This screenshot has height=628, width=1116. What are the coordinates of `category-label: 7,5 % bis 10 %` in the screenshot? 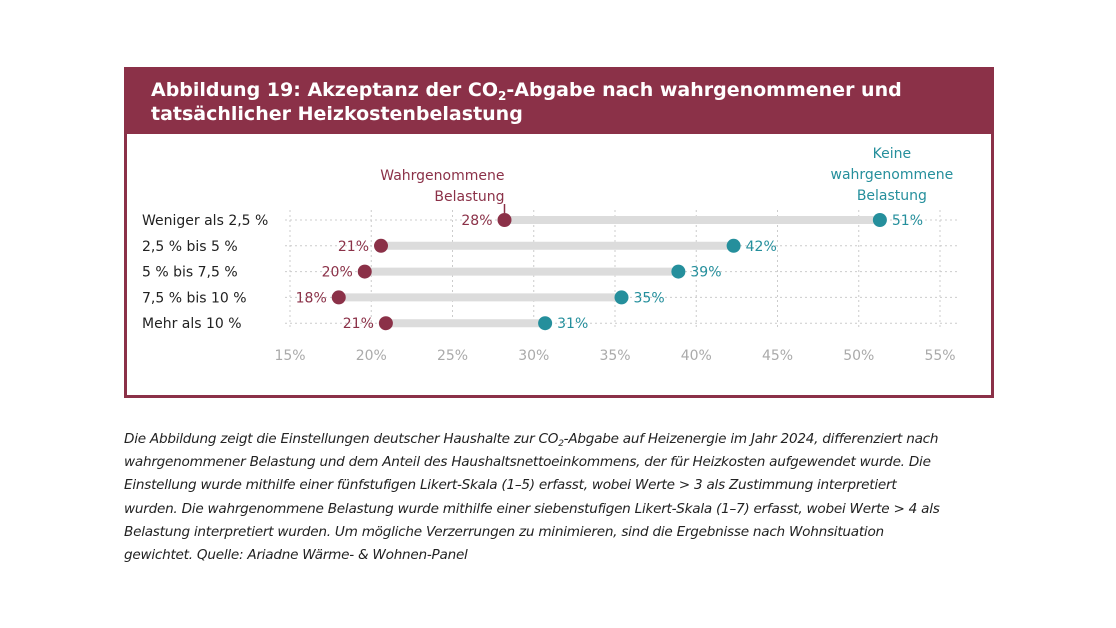 It's located at (194, 298).